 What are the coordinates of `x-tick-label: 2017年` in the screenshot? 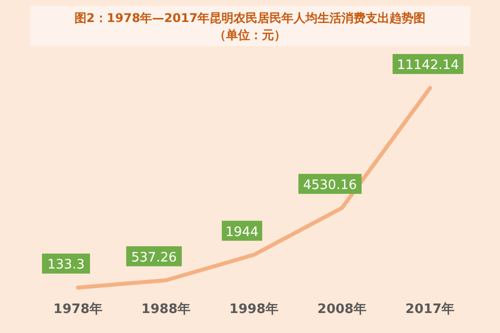 It's located at (430, 309).